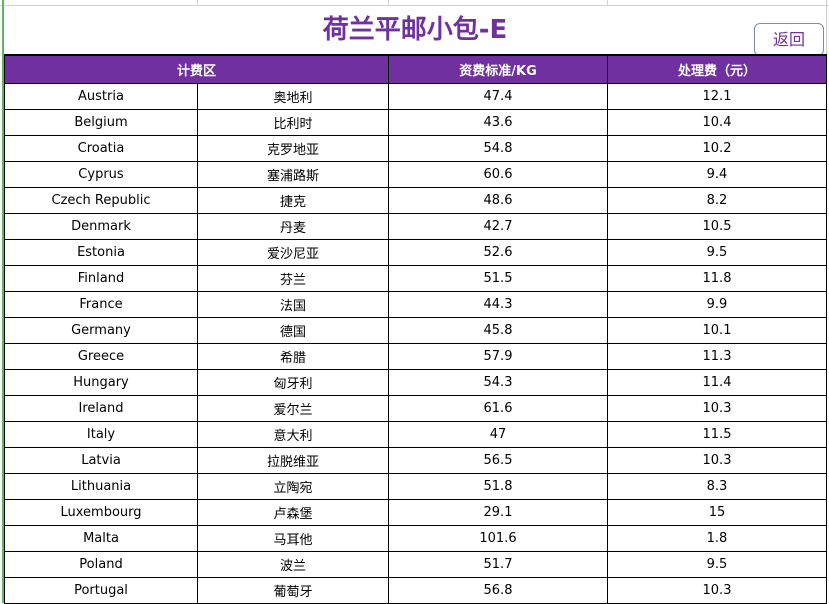 The image size is (829, 604). I want to click on country-cn: 马耳他, so click(293, 538).